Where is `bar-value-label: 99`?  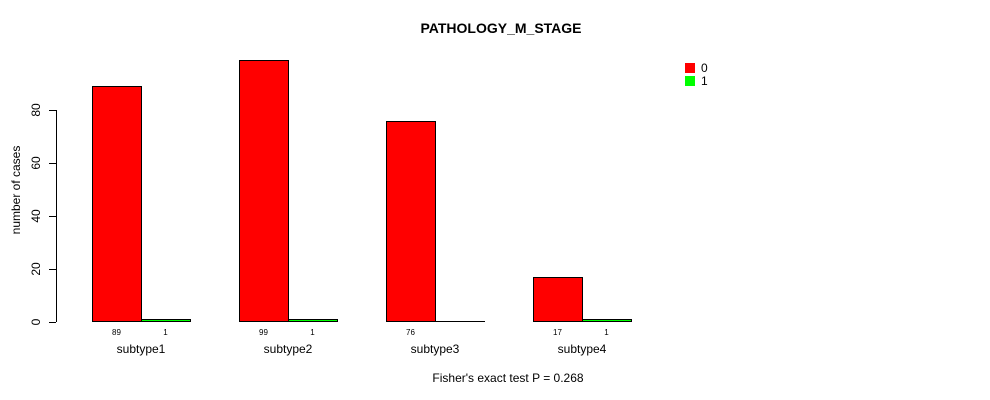
bar-value-label: 99 is located at coordinates (263, 332).